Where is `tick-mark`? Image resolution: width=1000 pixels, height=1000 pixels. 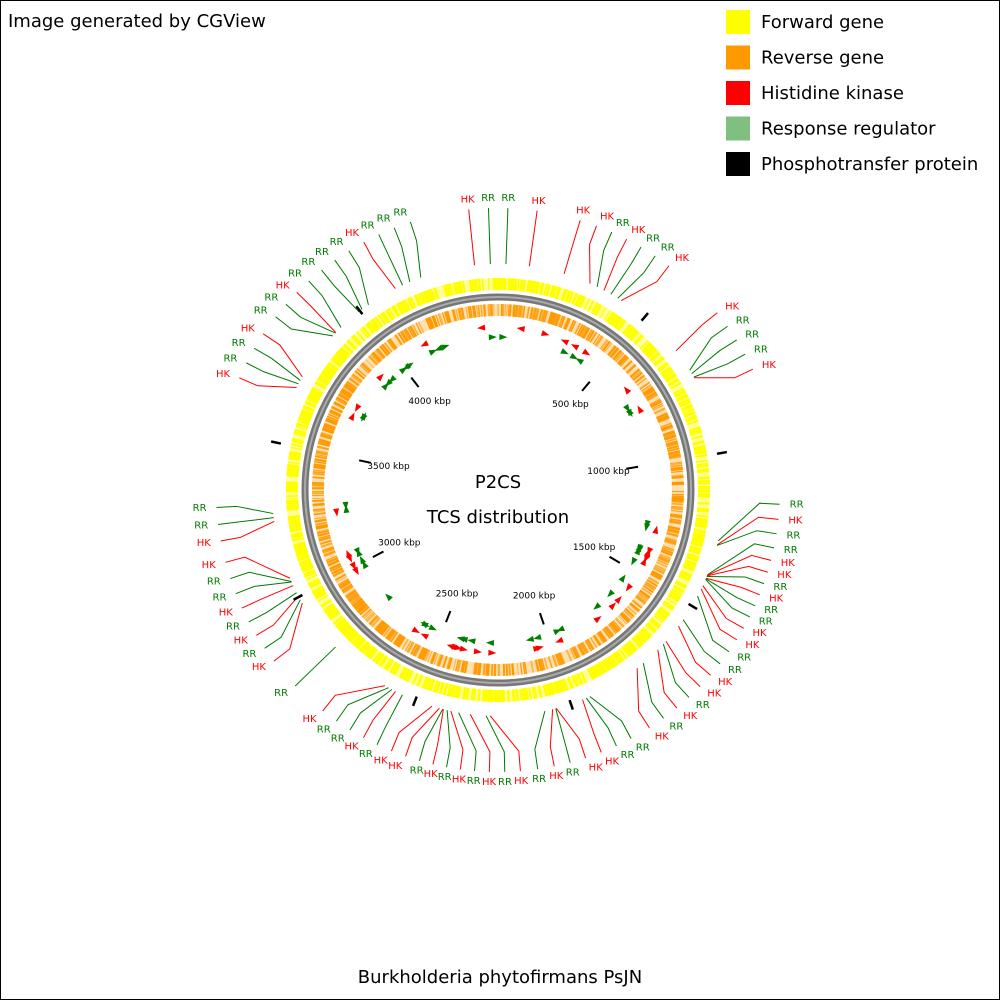
tick-mark is located at coordinates (415, 382).